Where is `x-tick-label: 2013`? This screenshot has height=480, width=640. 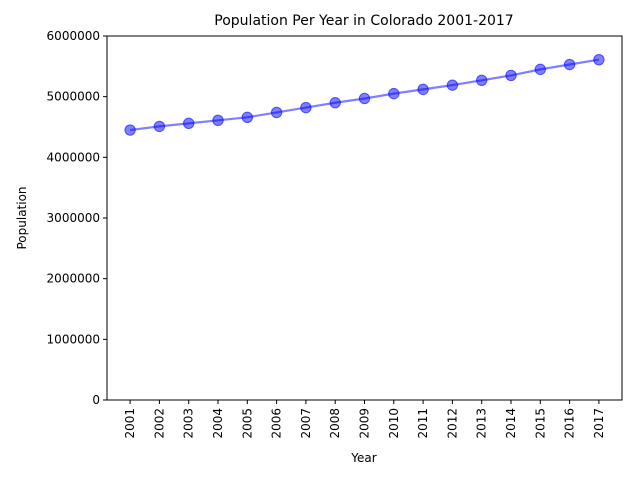 x-tick-label: 2013 is located at coordinates (482, 423).